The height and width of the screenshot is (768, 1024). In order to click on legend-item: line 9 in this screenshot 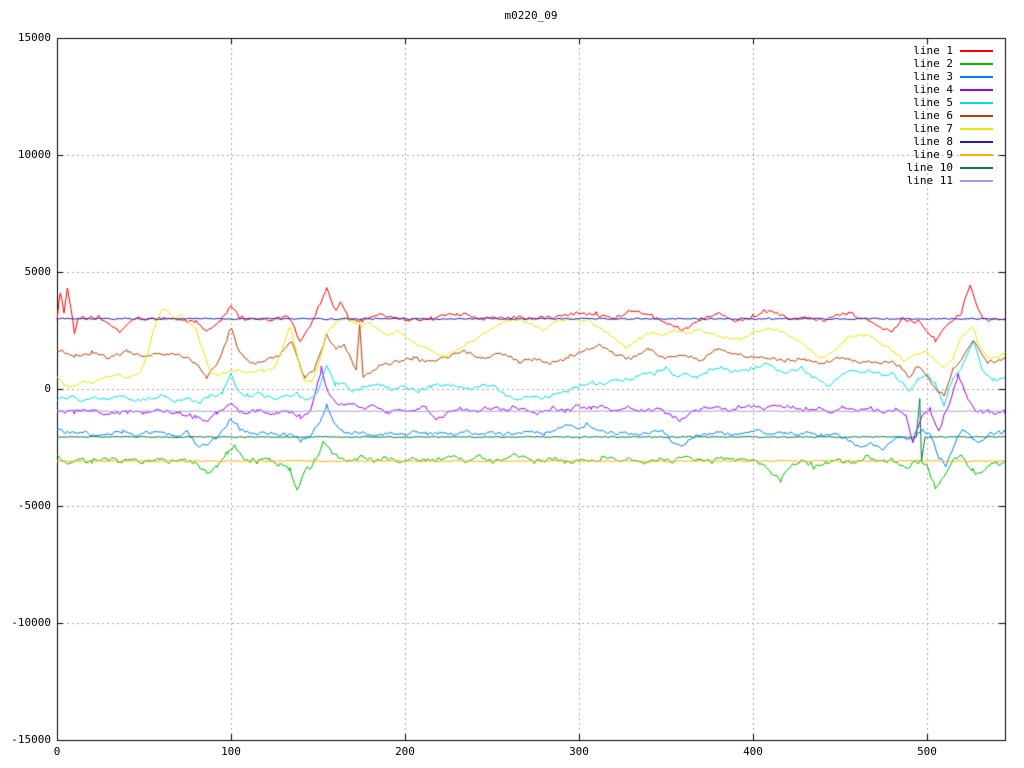, I will do `click(950, 154)`.